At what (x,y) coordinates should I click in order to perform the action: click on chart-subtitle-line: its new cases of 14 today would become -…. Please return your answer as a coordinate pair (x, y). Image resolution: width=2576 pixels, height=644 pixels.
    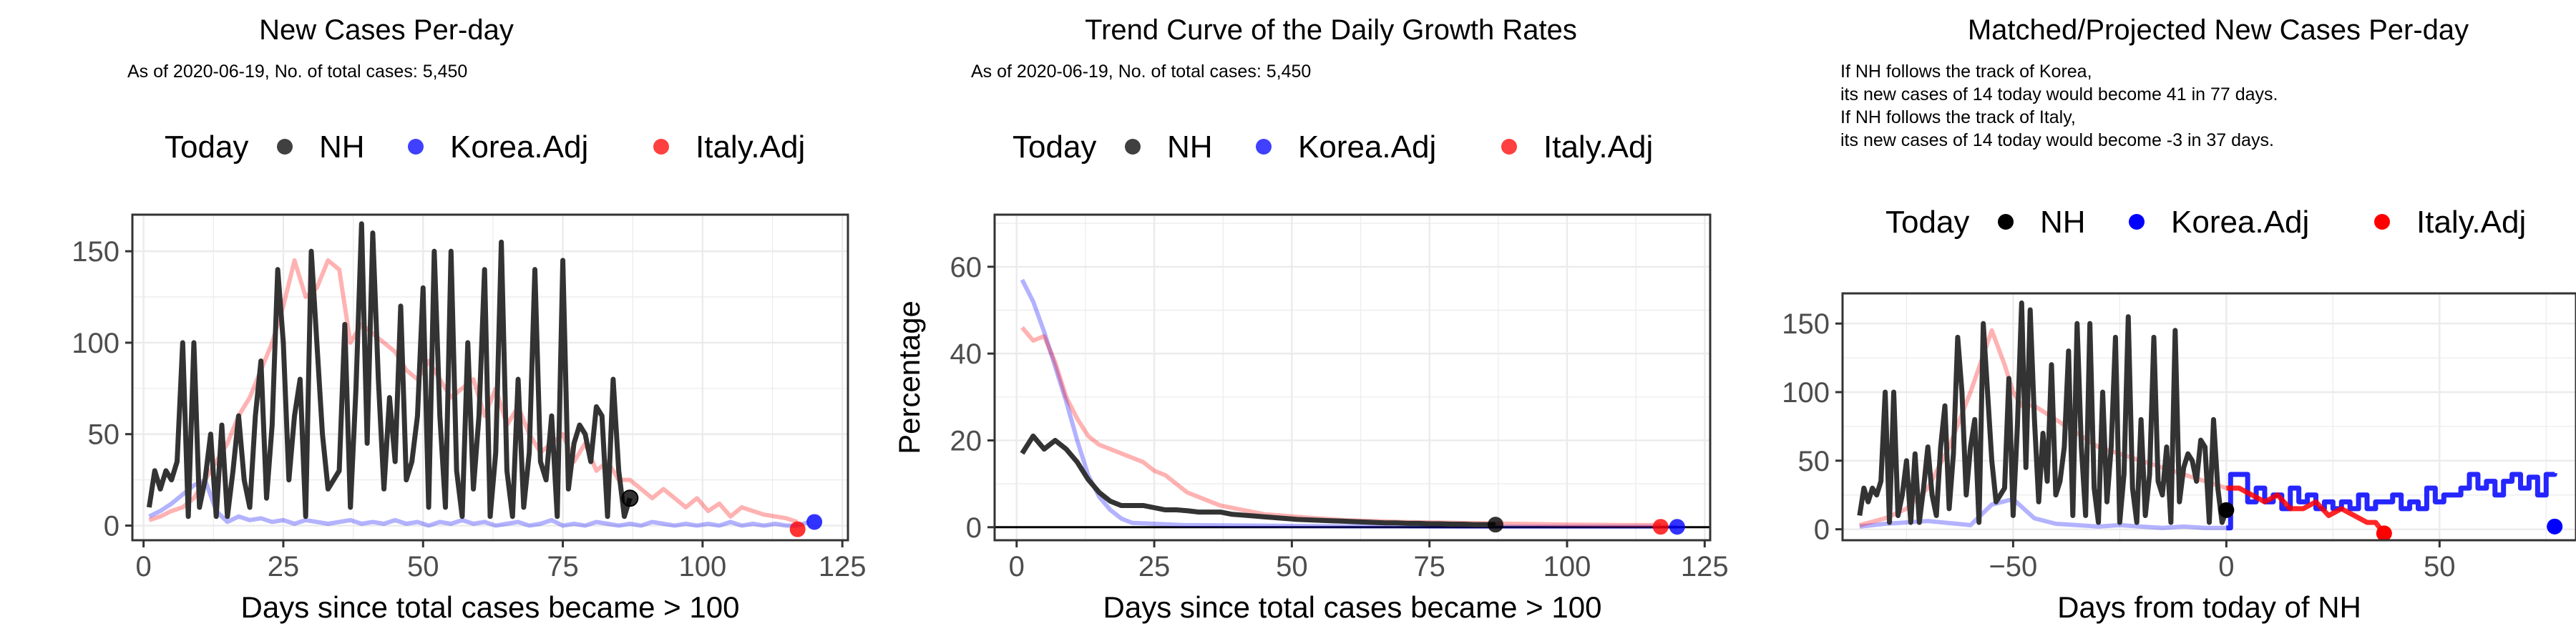
    Looking at the image, I should click on (2057, 140).